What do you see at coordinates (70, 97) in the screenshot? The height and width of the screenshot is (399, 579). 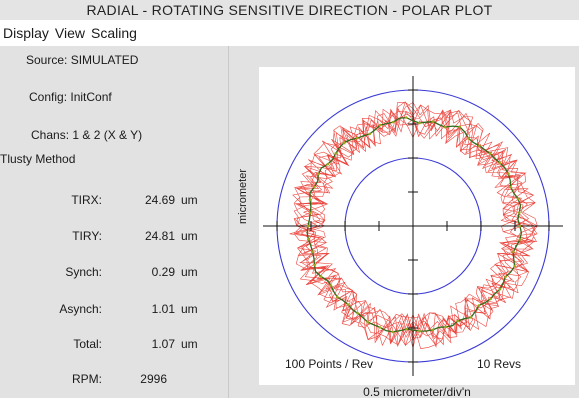 I see `config-text: Config: InitConf` at bounding box center [70, 97].